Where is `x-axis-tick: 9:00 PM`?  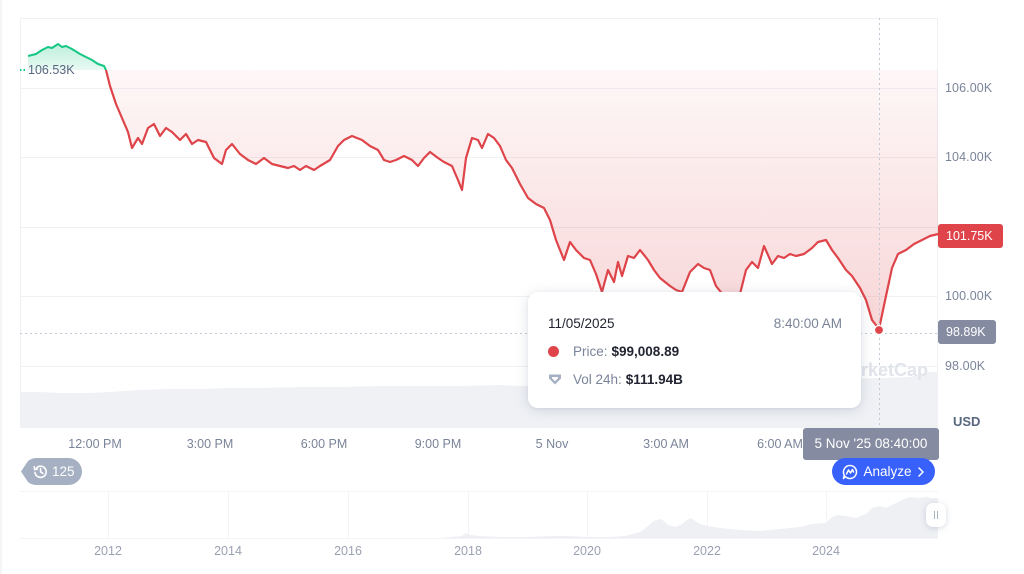 x-axis-tick: 9:00 PM is located at coordinates (438, 444).